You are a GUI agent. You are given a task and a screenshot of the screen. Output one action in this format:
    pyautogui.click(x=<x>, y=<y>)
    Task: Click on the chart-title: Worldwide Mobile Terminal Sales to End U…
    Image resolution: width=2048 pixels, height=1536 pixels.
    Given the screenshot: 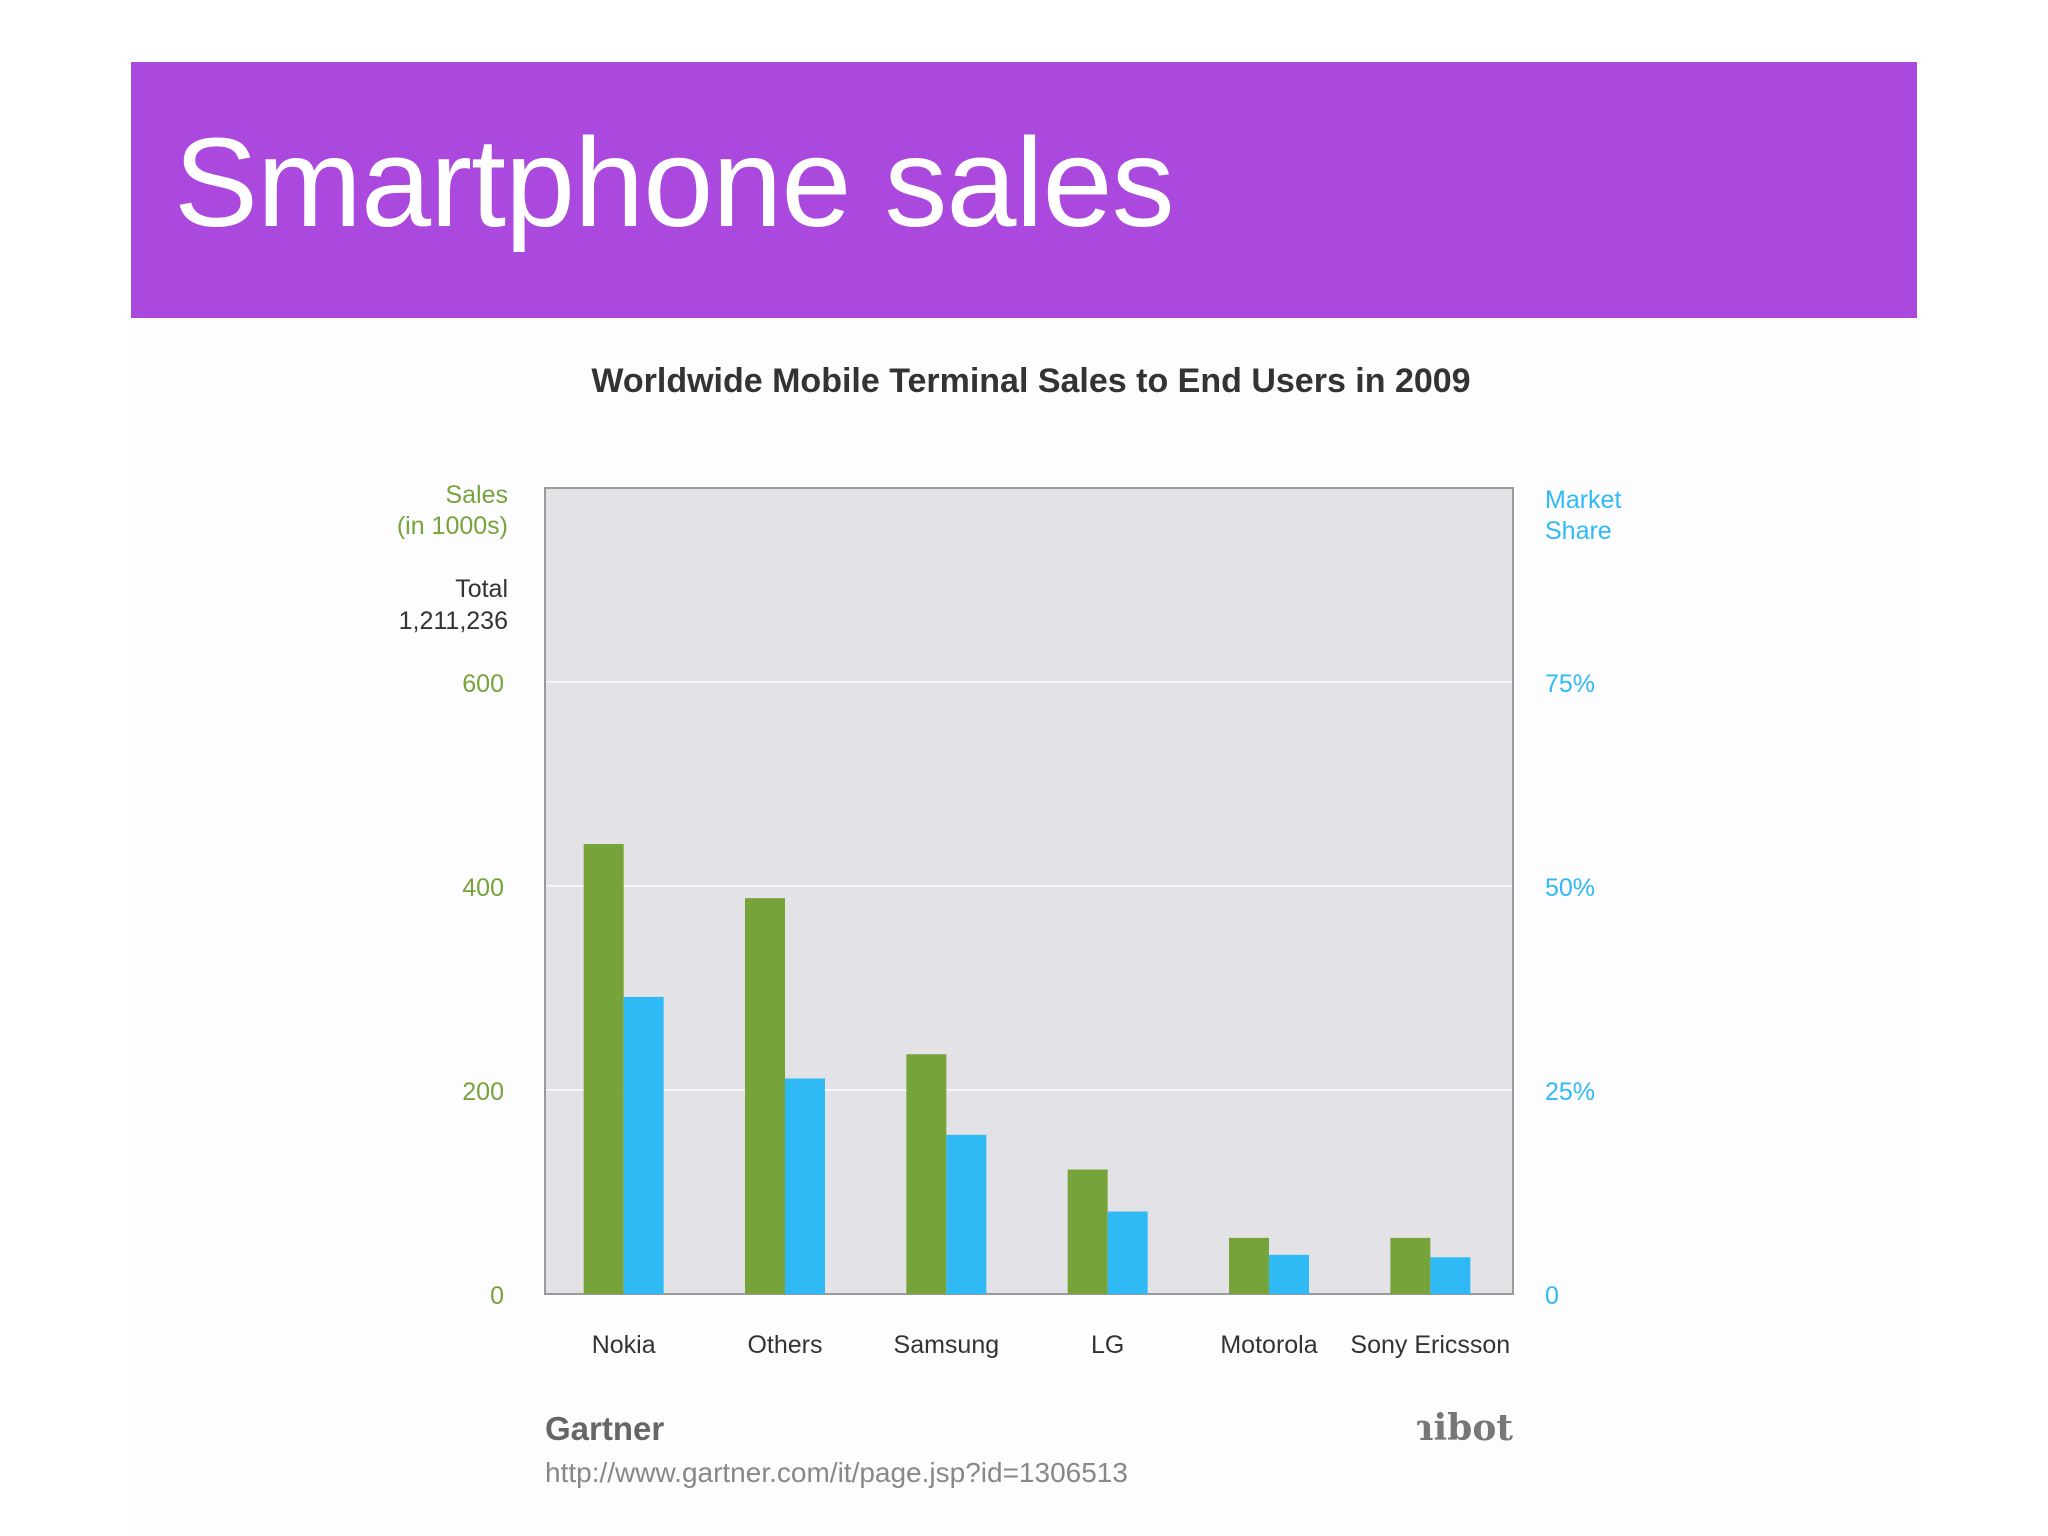 What is the action you would take?
    pyautogui.click(x=1030, y=381)
    